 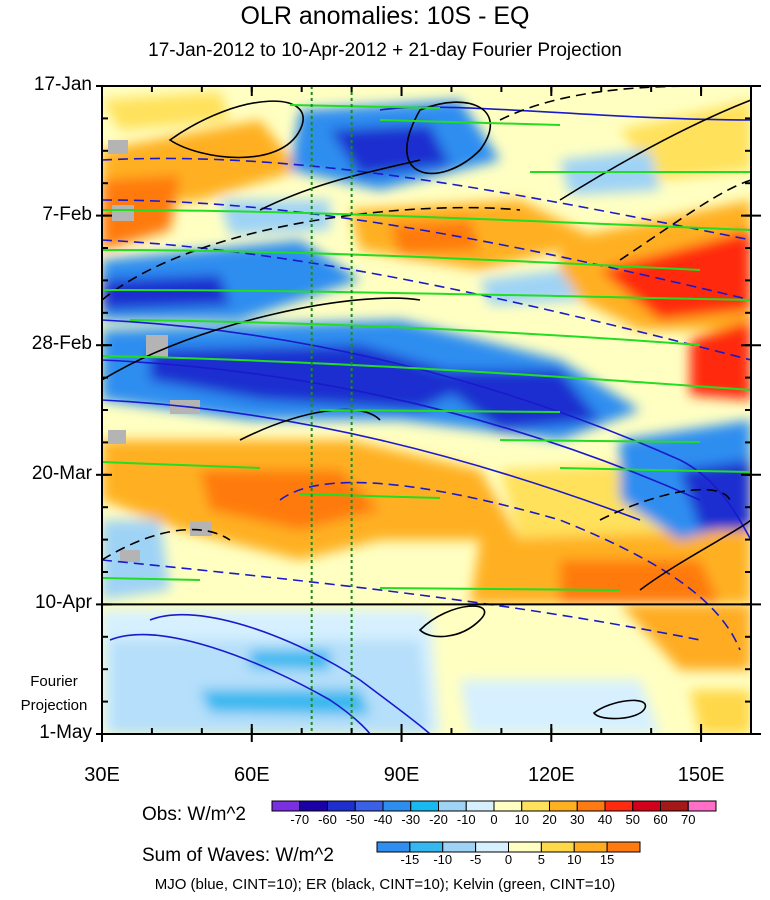 What do you see at coordinates (438, 819) in the screenshot?
I see `colorbar-level-label: -20` at bounding box center [438, 819].